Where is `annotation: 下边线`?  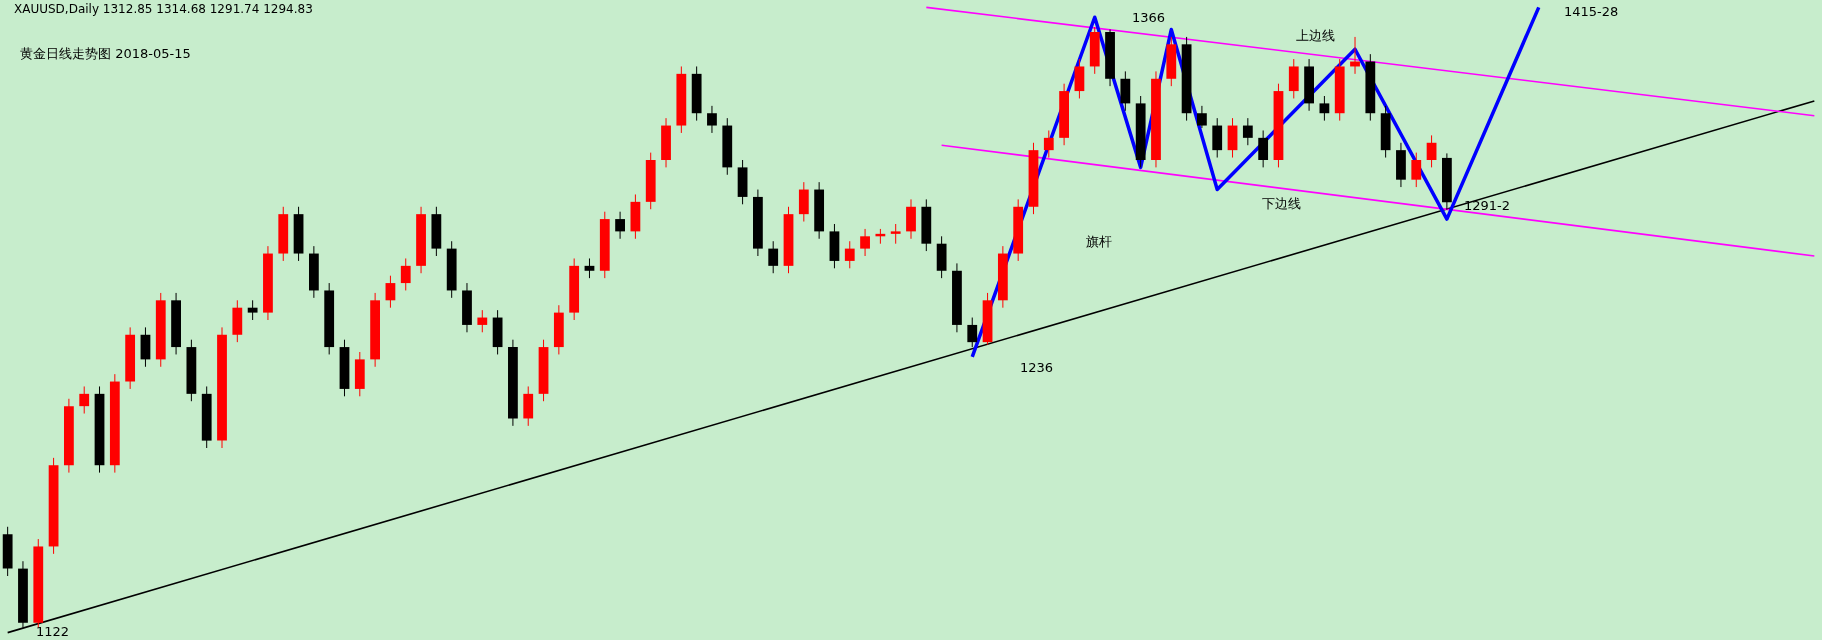
annotation: 下边线 is located at coordinates (1281, 203).